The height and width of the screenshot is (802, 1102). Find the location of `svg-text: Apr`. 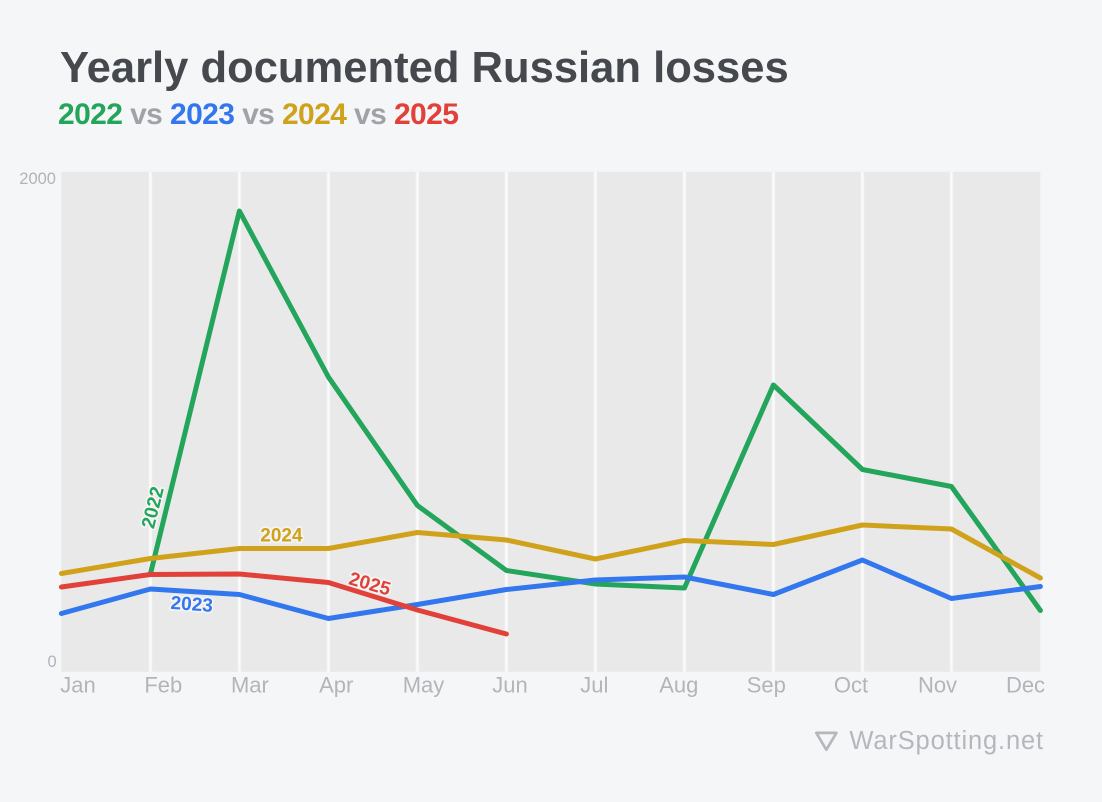

svg-text: Apr is located at coordinates (336, 684).